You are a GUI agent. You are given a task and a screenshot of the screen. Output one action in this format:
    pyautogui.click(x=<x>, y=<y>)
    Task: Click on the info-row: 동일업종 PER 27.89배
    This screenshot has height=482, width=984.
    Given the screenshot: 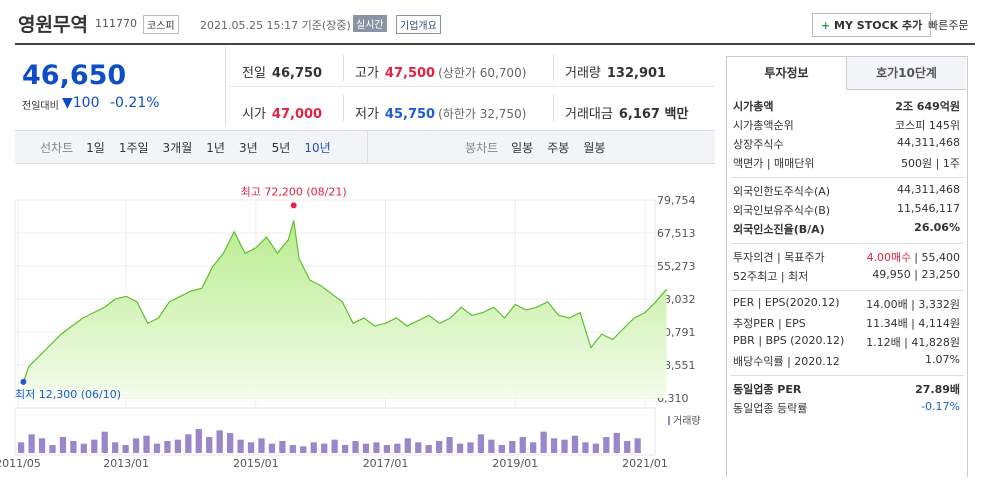 What is the action you would take?
    pyautogui.click(x=846, y=390)
    